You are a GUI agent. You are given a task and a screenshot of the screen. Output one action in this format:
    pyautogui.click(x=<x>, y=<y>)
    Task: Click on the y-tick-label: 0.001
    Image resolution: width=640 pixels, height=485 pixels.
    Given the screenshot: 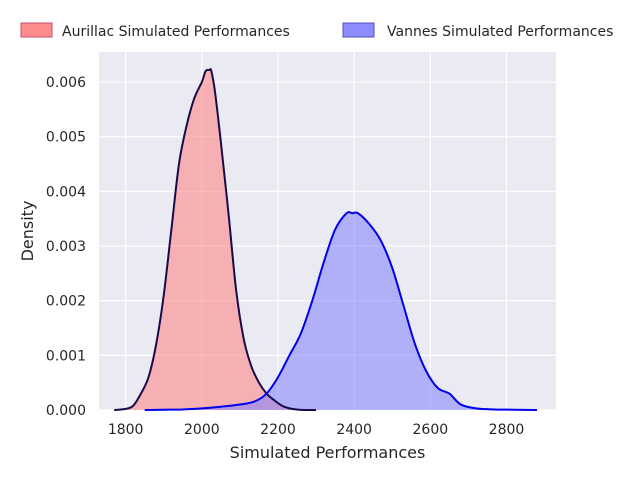 What is the action you would take?
    pyautogui.click(x=66, y=356)
    